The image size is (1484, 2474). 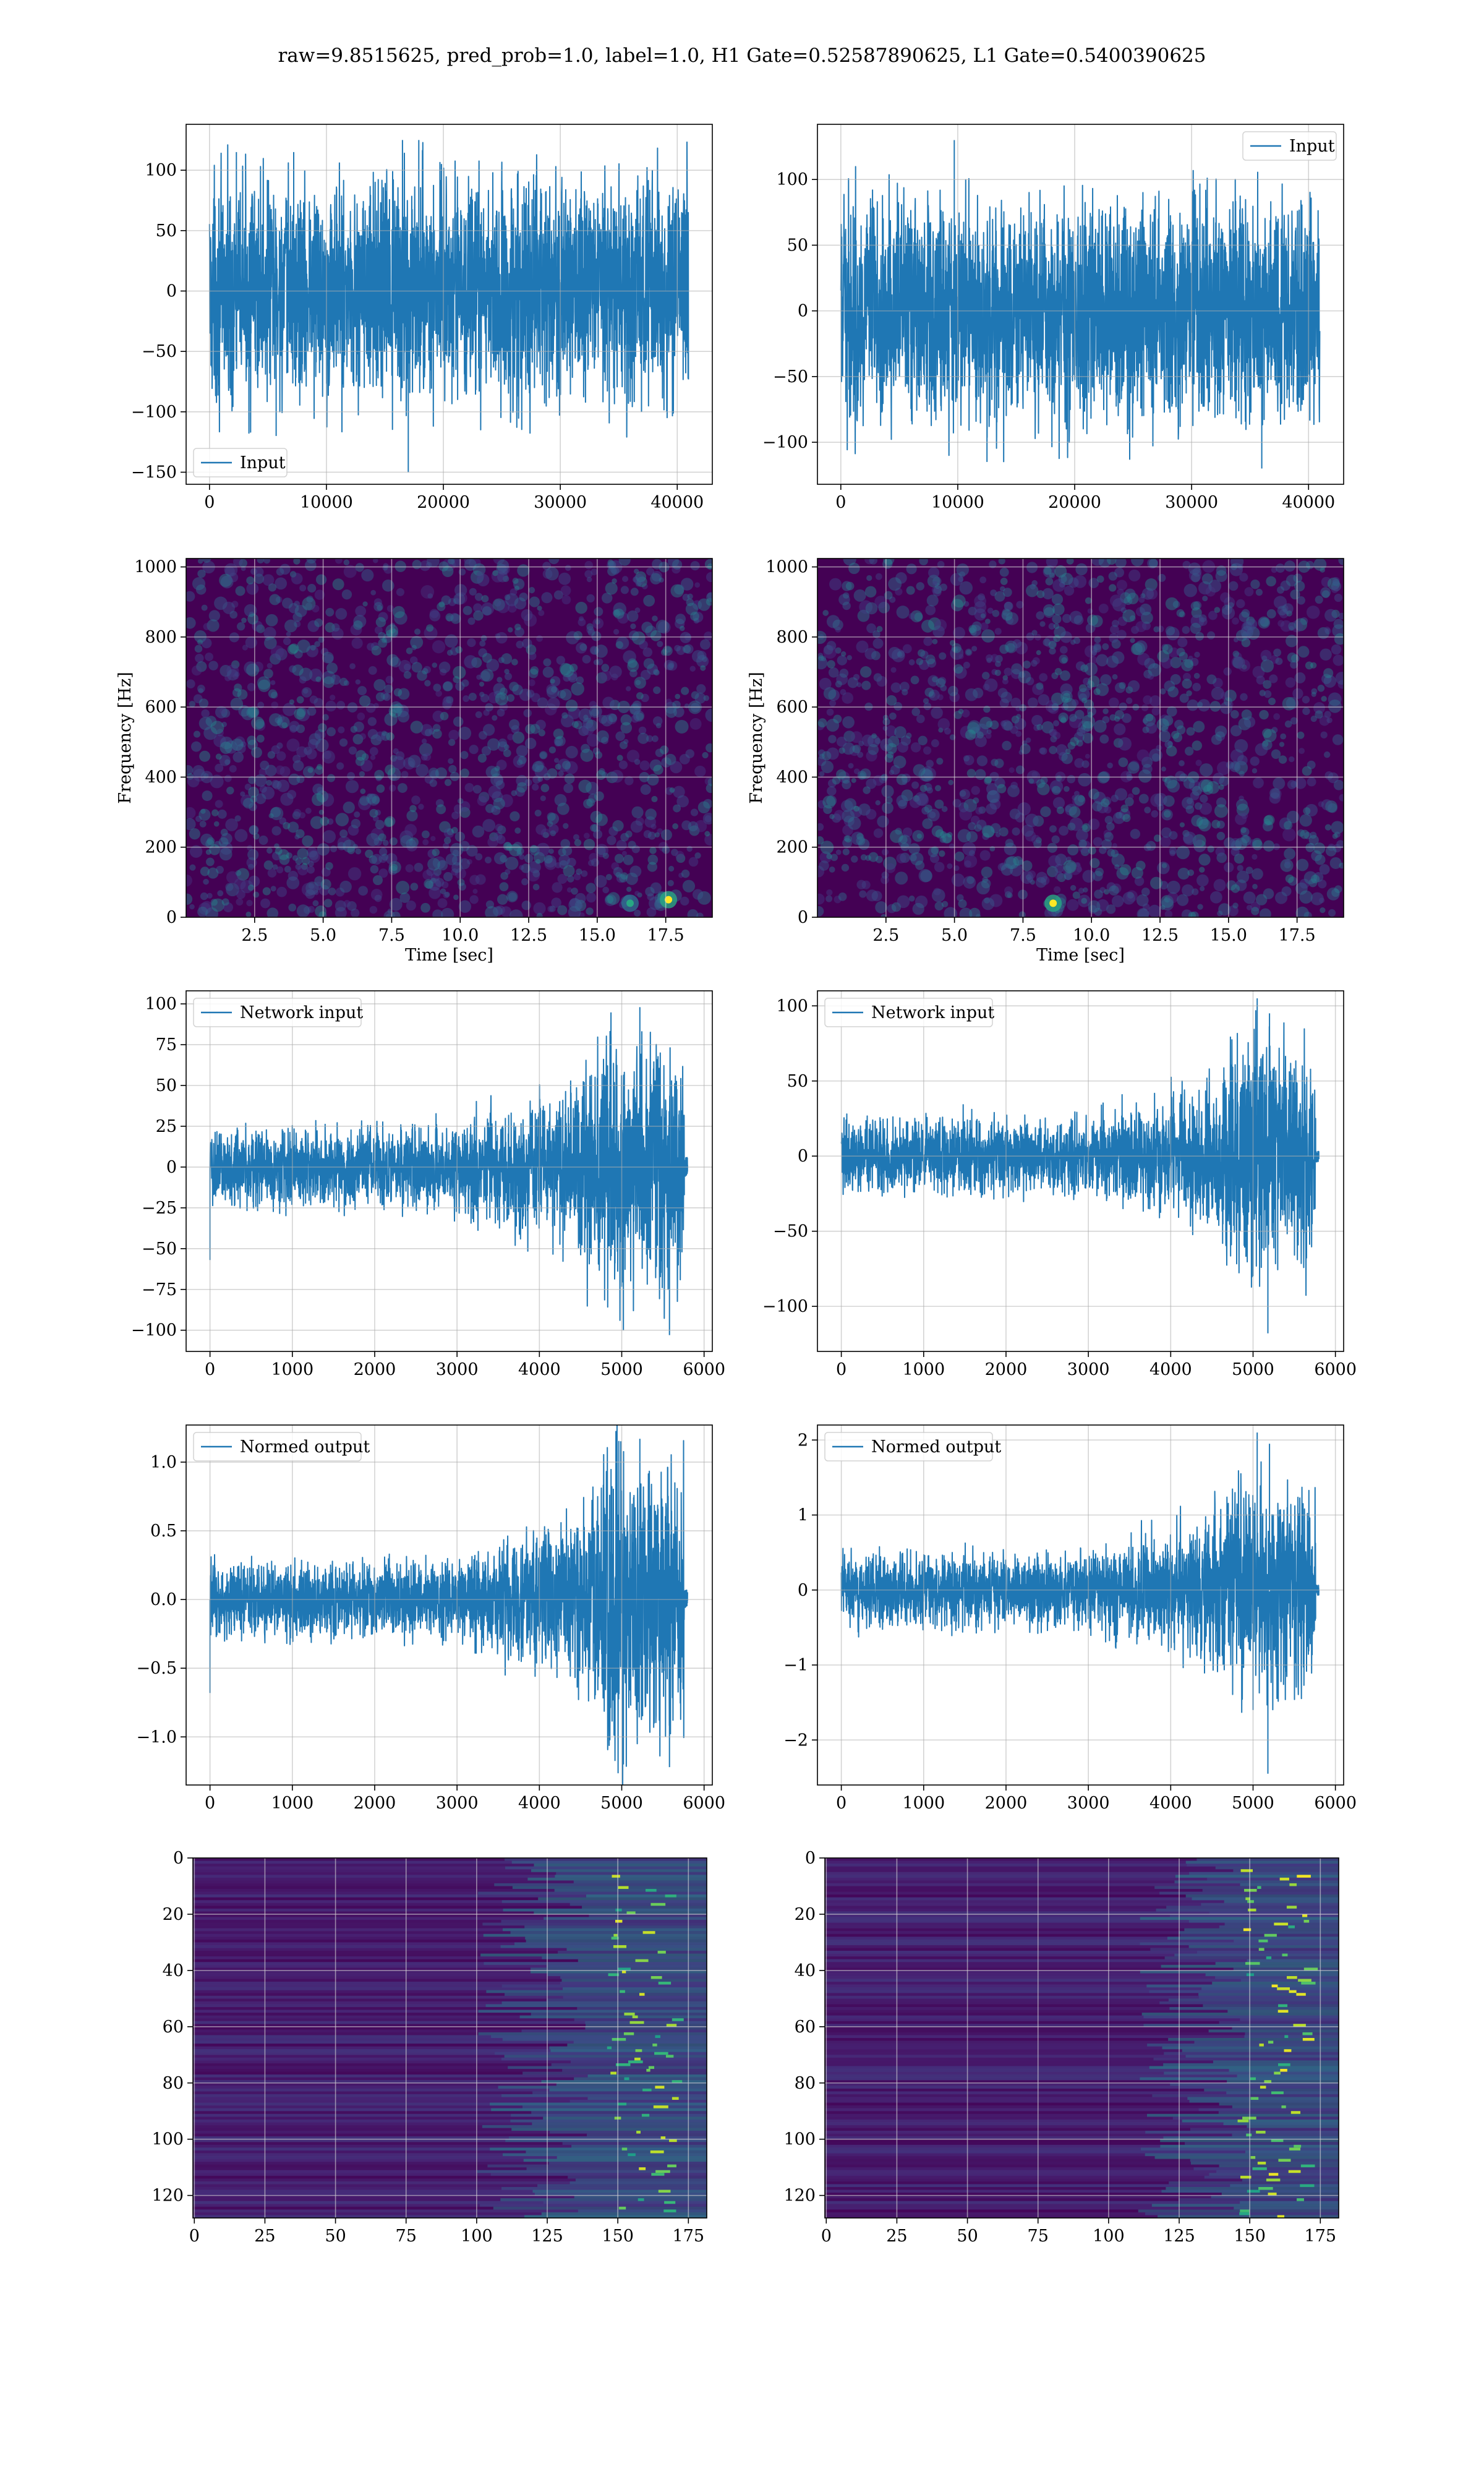 What do you see at coordinates (792, 638) in the screenshot?
I see `y-tick-label: 800` at bounding box center [792, 638].